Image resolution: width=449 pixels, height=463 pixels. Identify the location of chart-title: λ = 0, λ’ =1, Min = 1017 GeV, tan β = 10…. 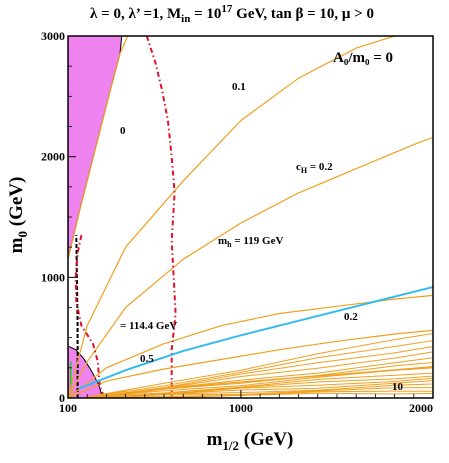
(232, 14).